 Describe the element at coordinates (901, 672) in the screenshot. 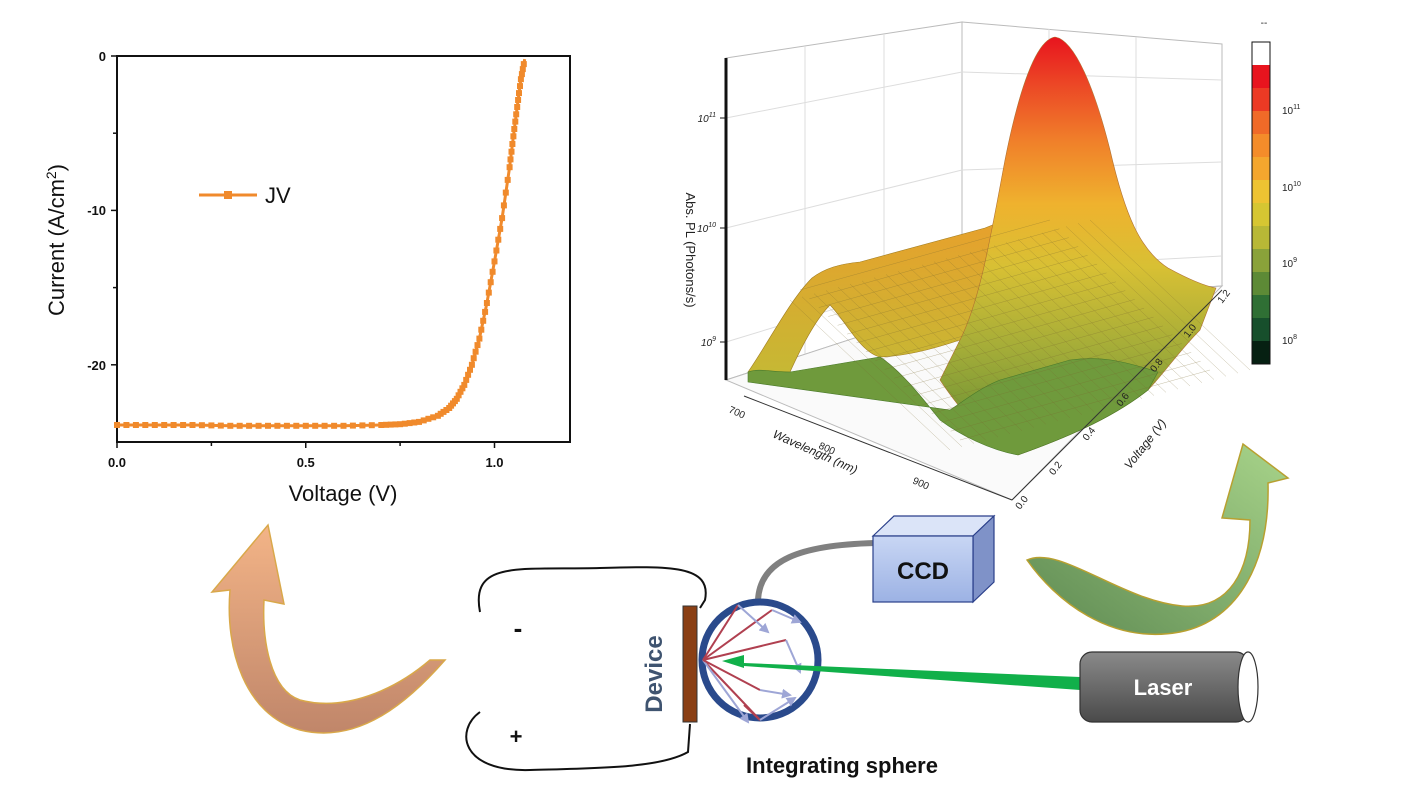

I see `laser-beam` at that location.